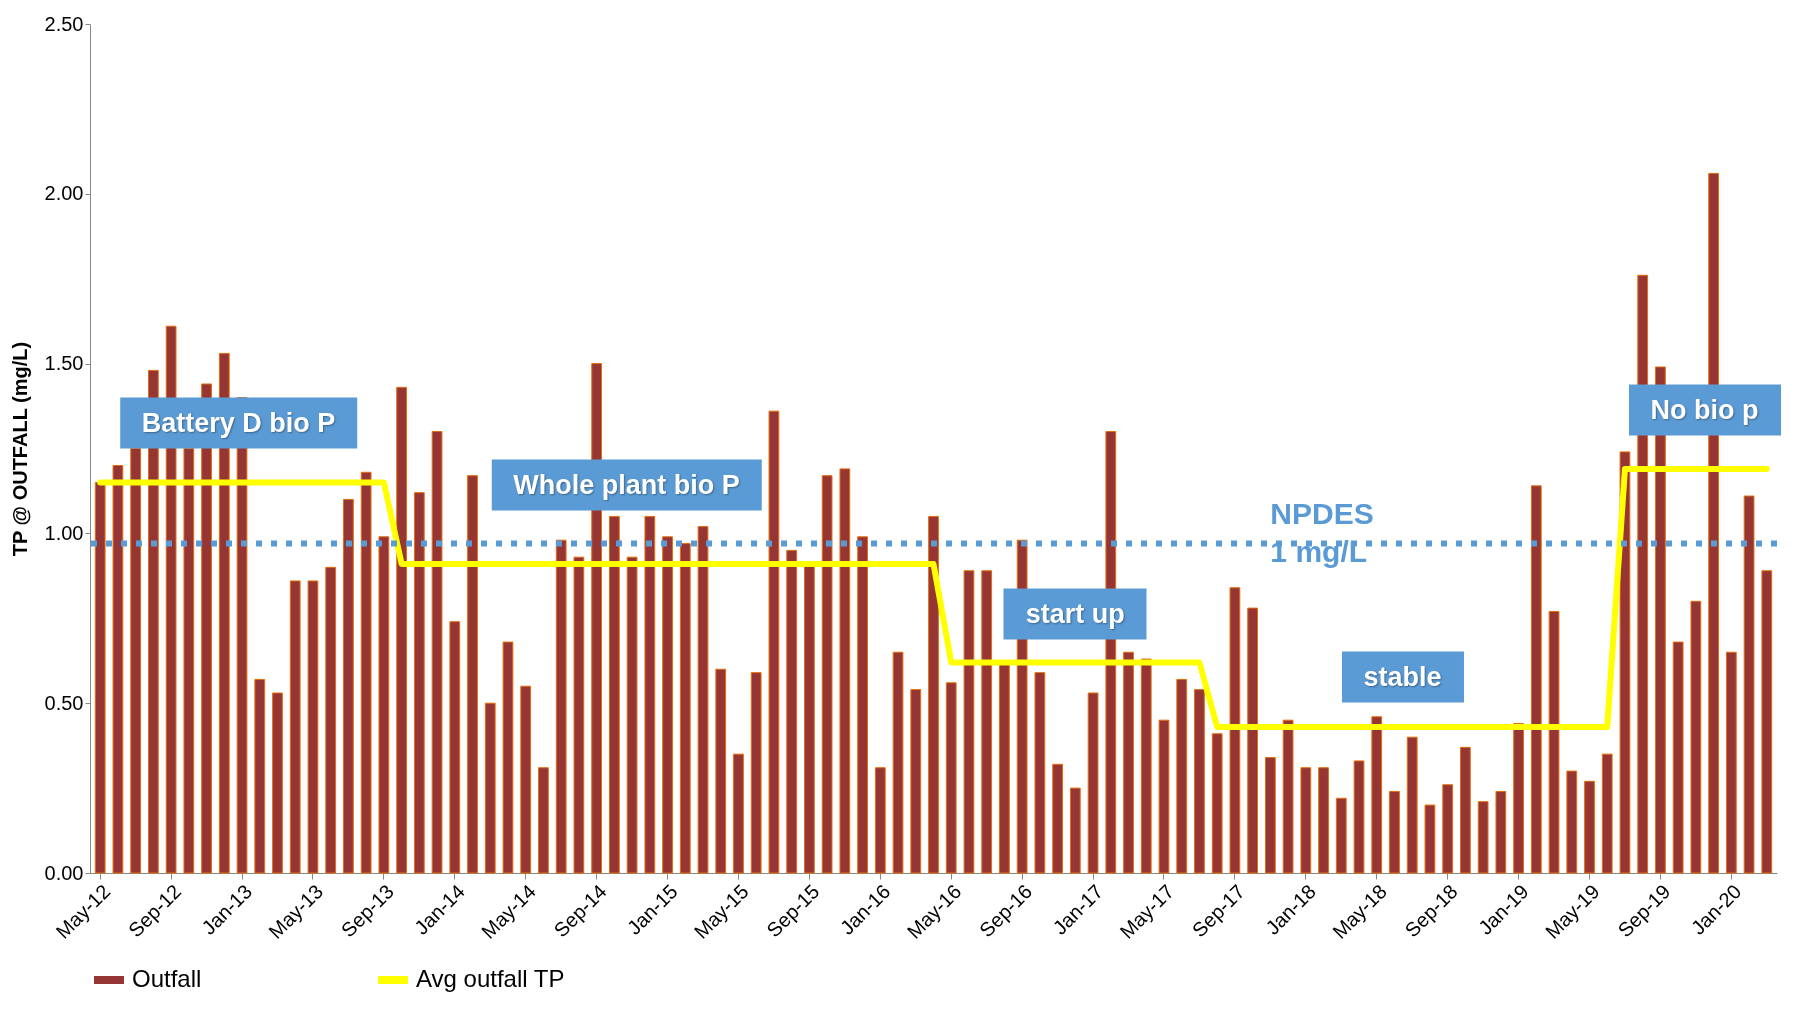 The height and width of the screenshot is (1009, 1801). Describe the element at coordinates (1402, 677) in the screenshot. I see `annotation: stable` at that location.